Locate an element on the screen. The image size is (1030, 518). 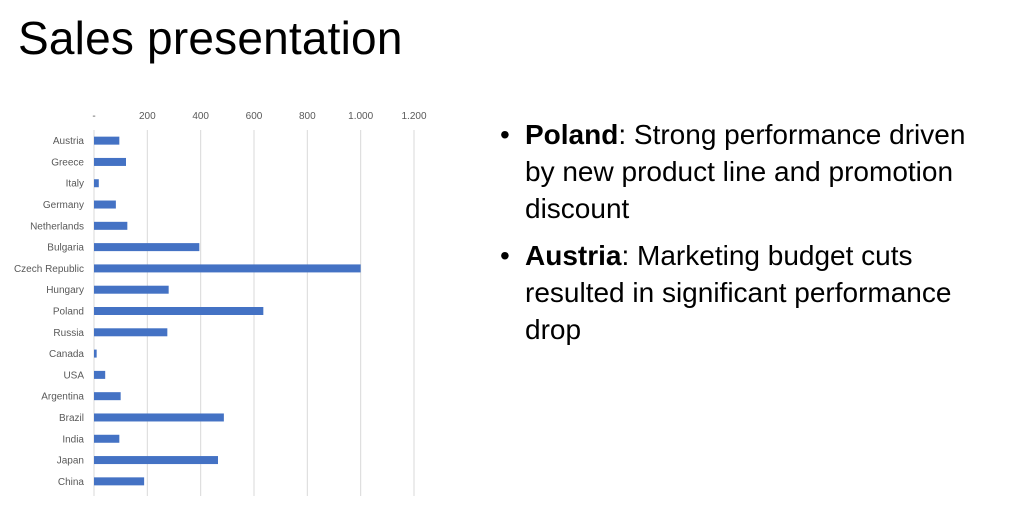
bar-canada is located at coordinates (95, 353).